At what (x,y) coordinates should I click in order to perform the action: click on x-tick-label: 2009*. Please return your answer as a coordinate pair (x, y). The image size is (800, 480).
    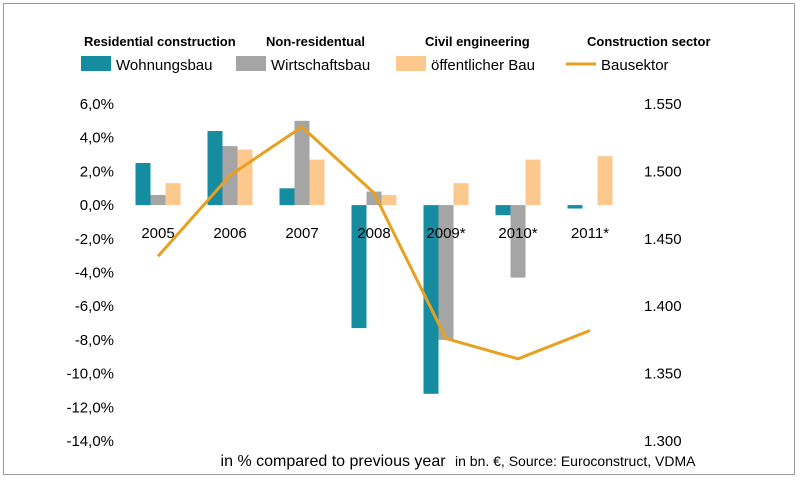
    Looking at the image, I should click on (445, 233).